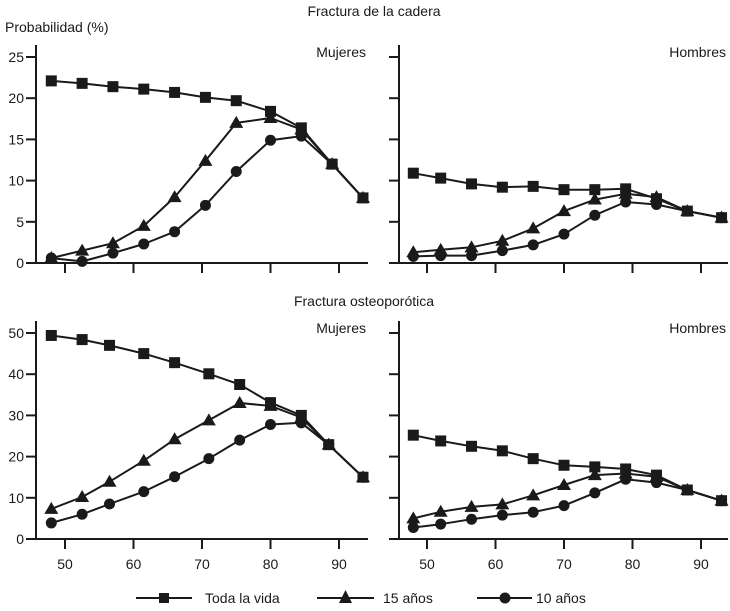 Image resolution: width=730 pixels, height=611 pixels. I want to click on panel-label-hip-women: Mujeres, so click(341, 52).